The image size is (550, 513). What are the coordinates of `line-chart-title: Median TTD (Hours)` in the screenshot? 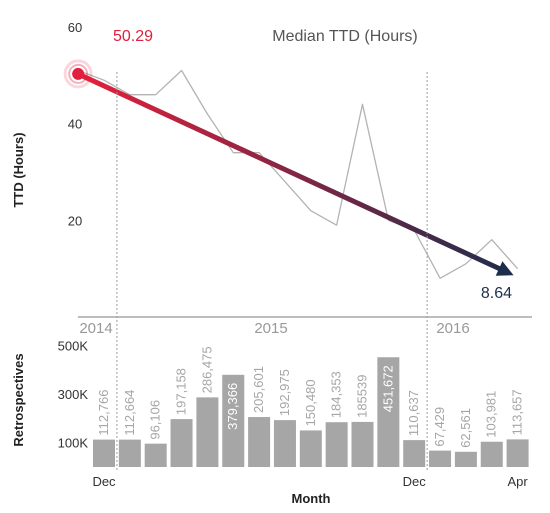 It's located at (345, 36).